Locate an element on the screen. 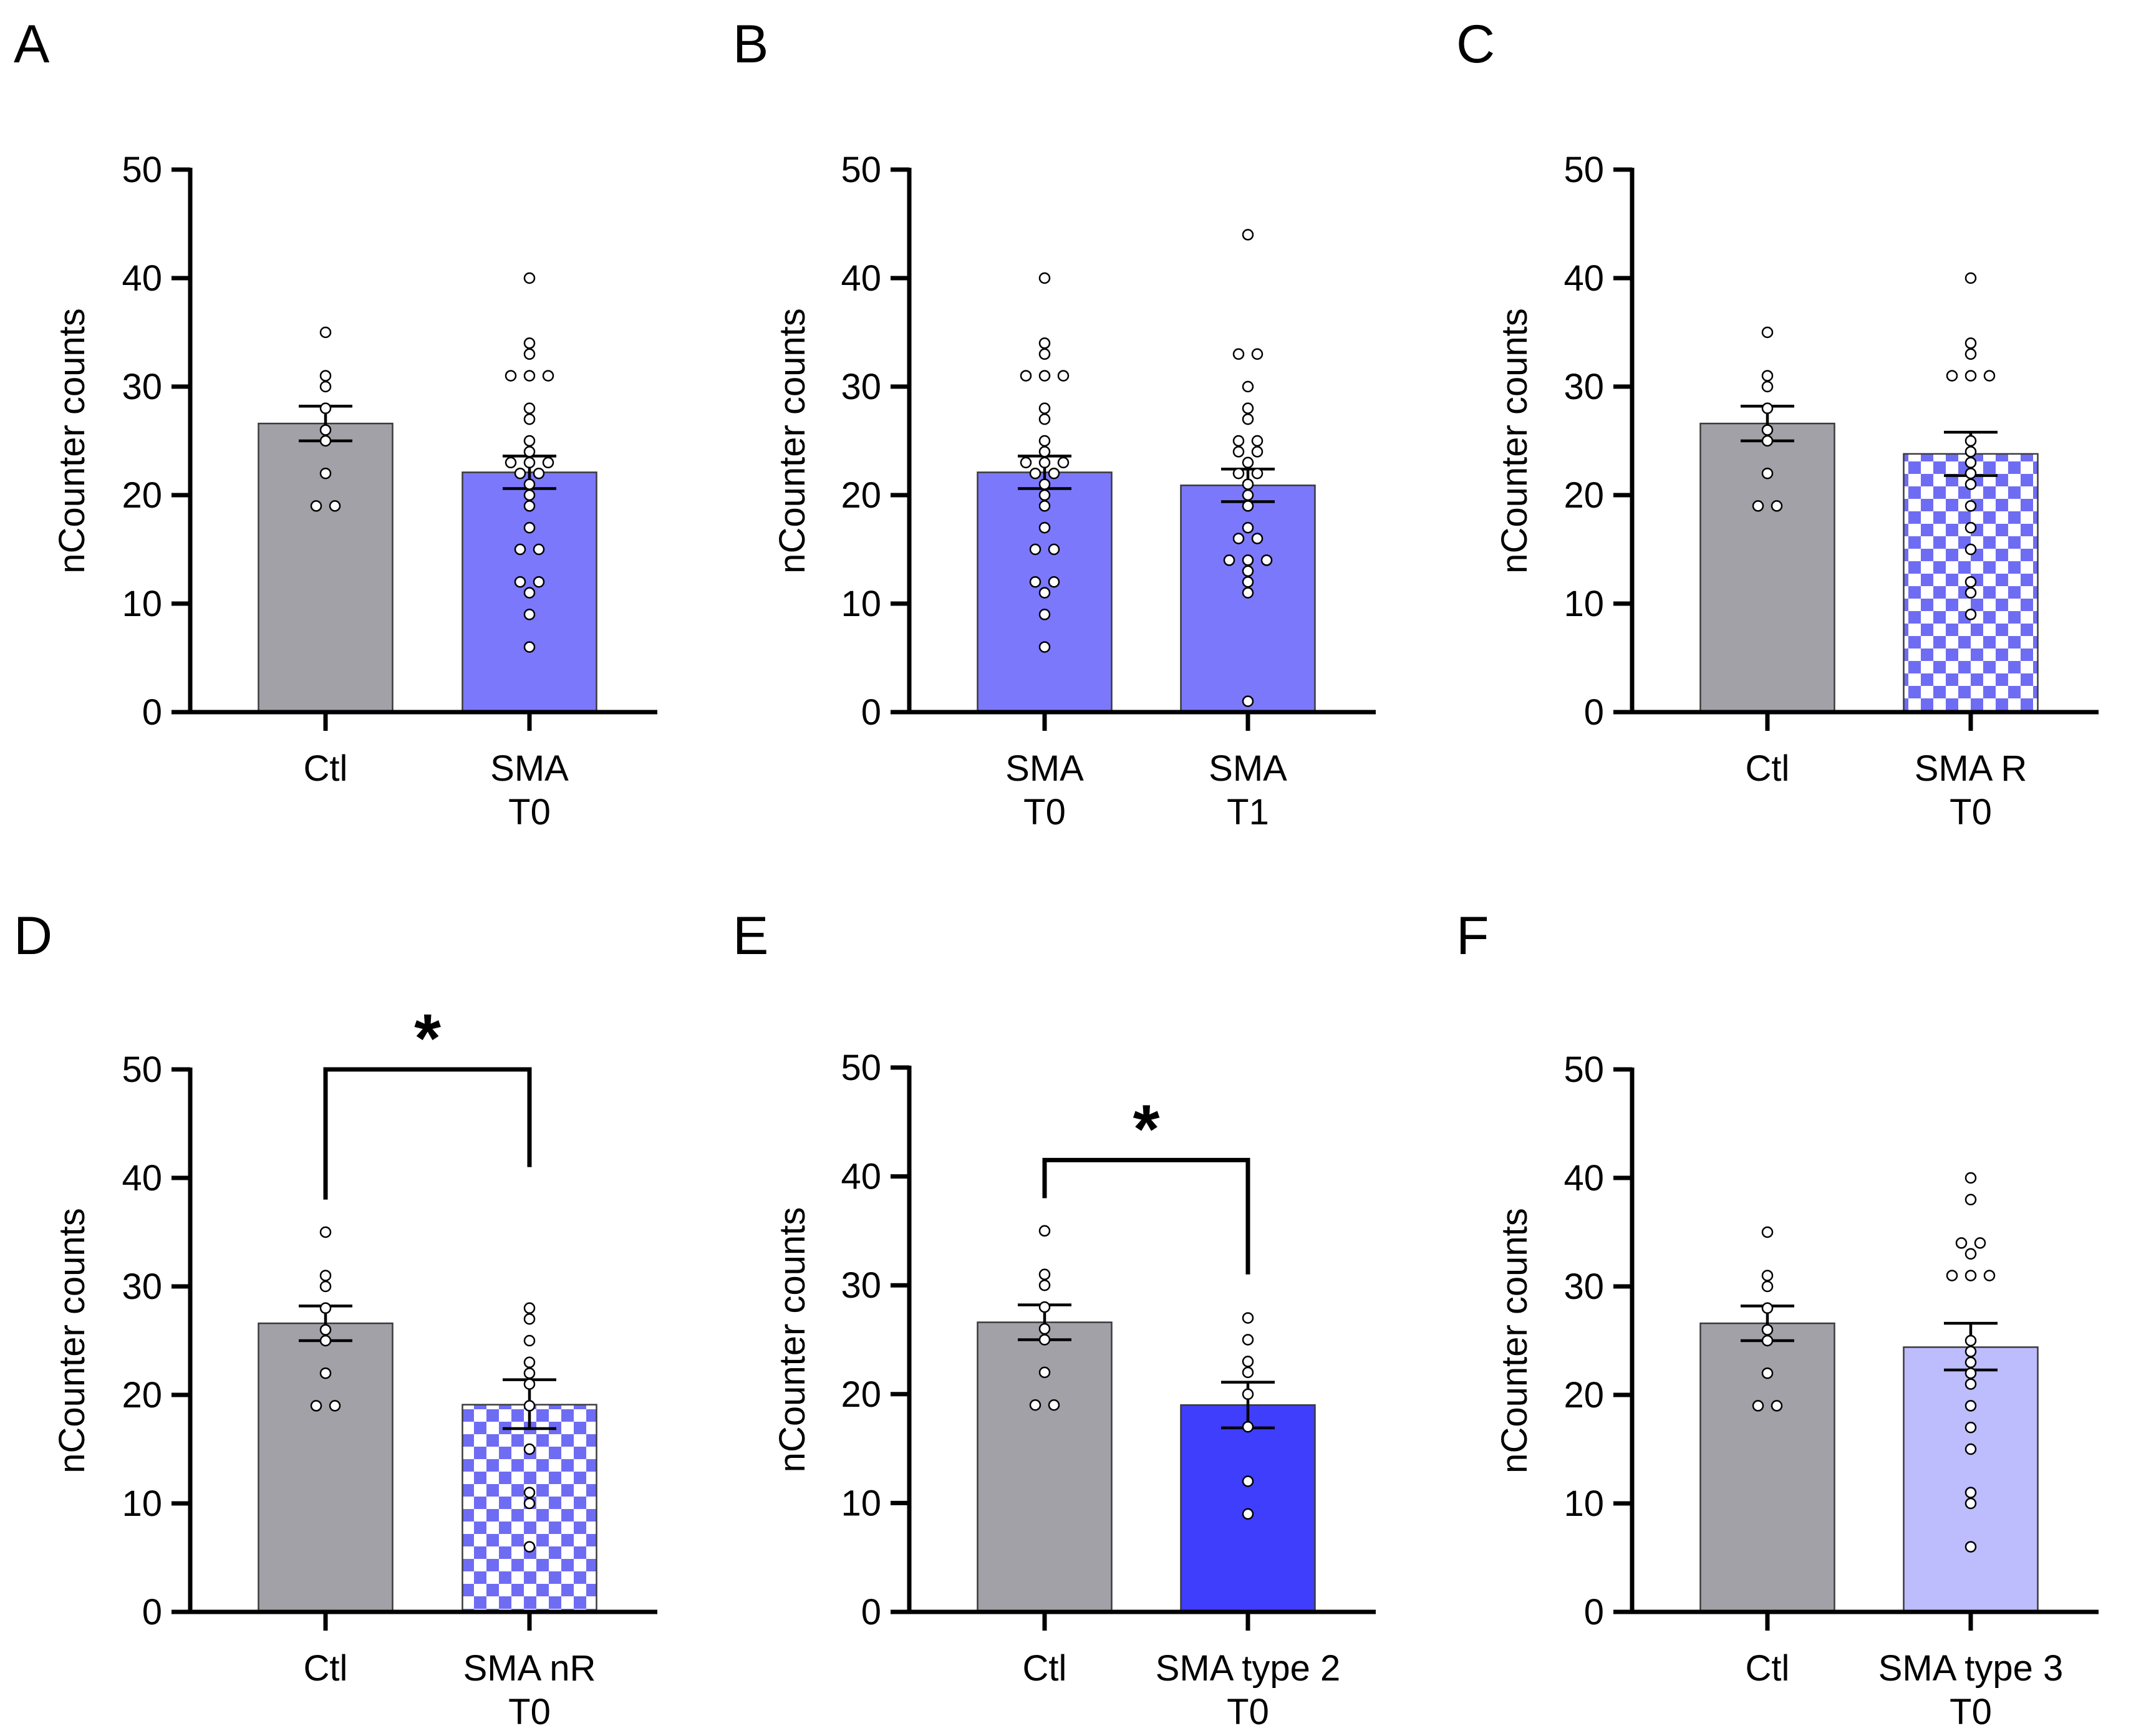  panel-c: C Ctl SMA RT0 0 10 20 30 40 50 nCounter counts is located at coordinates (1777, 423).